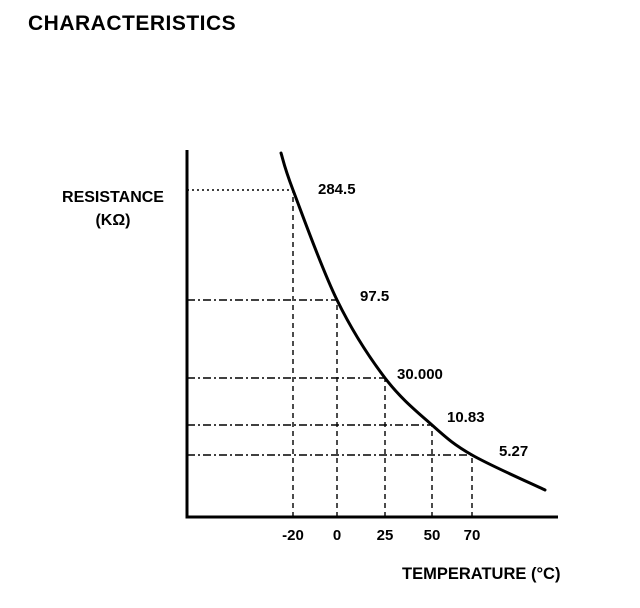 The height and width of the screenshot is (608, 640). What do you see at coordinates (293, 535) in the screenshot?
I see `x-tick-minus-20: -20` at bounding box center [293, 535].